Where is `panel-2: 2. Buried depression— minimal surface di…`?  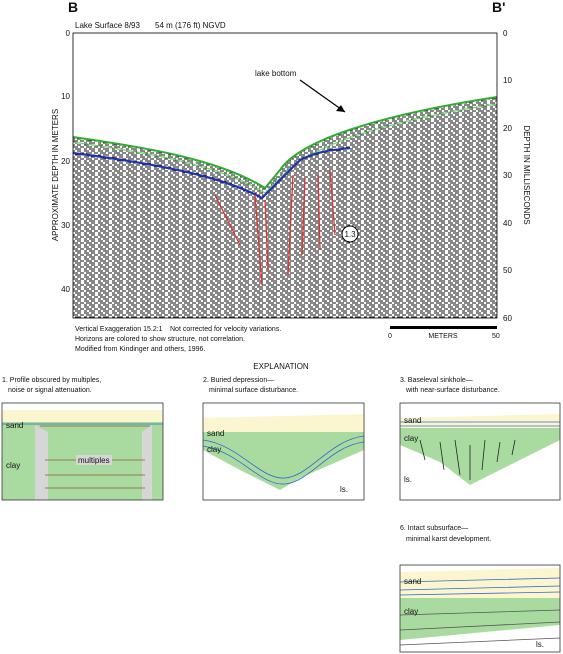
panel-2: 2. Buried depression— minimal surface di… is located at coordinates (283, 439).